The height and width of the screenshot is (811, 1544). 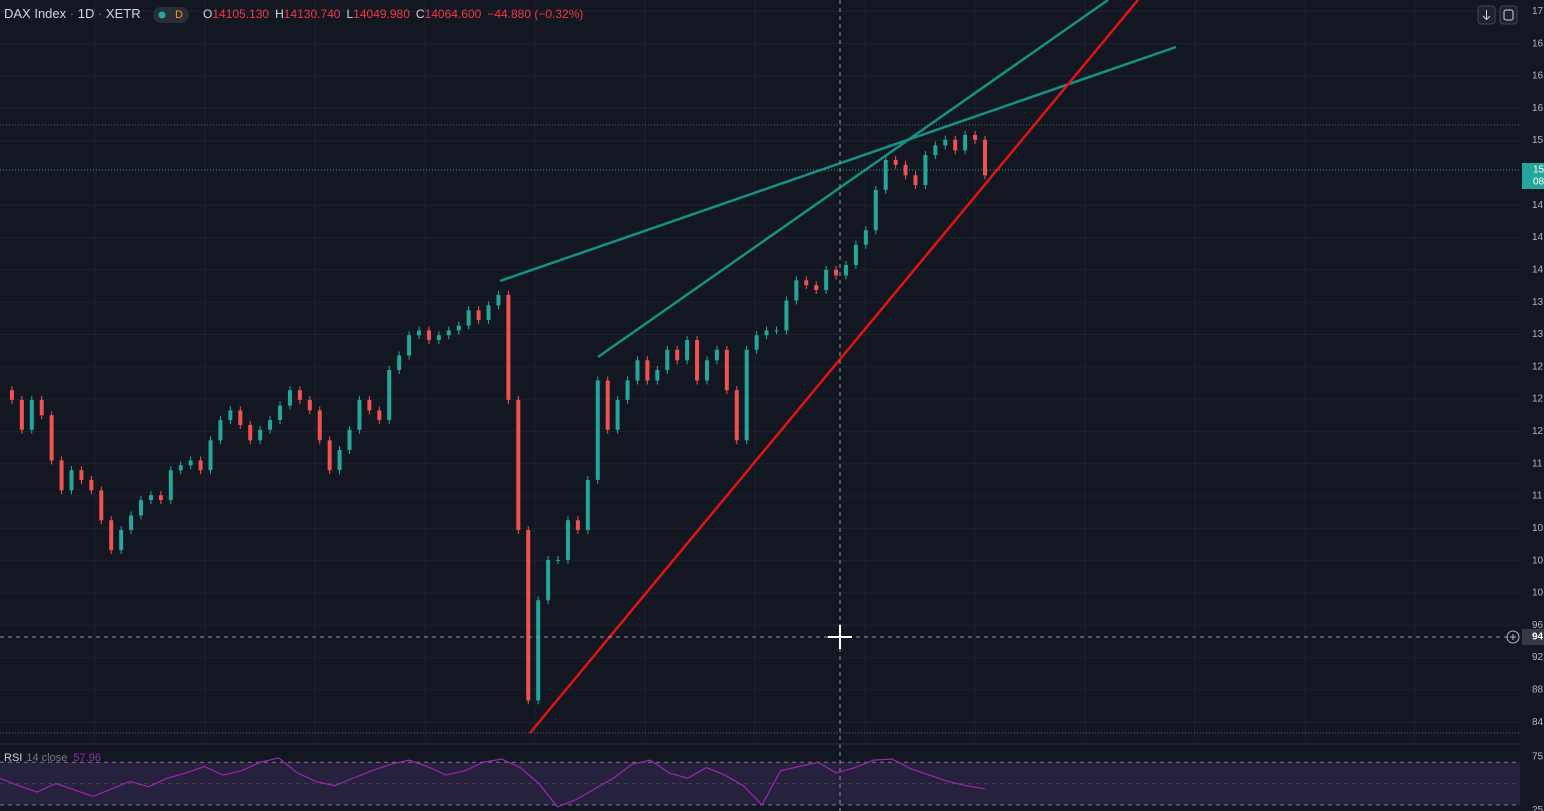 I want to click on ohlc-value: 14130.740, so click(x=312, y=14).